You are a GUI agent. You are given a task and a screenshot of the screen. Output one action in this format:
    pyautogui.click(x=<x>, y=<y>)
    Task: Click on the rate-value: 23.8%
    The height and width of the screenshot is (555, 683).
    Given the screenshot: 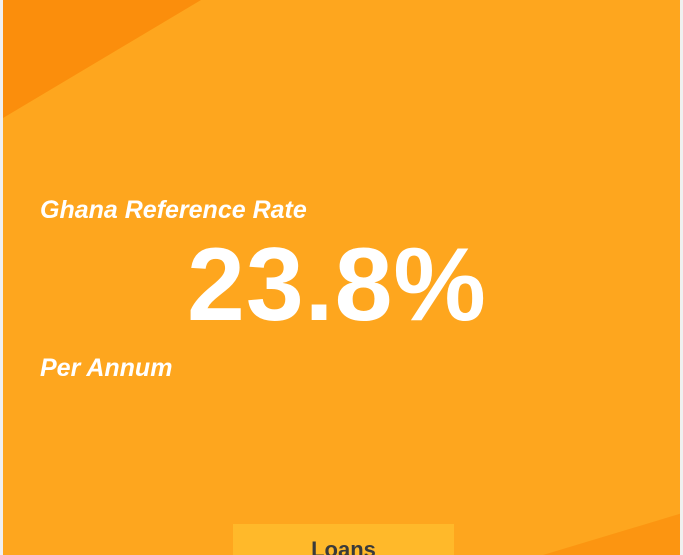 What is the action you would take?
    pyautogui.click(x=337, y=285)
    